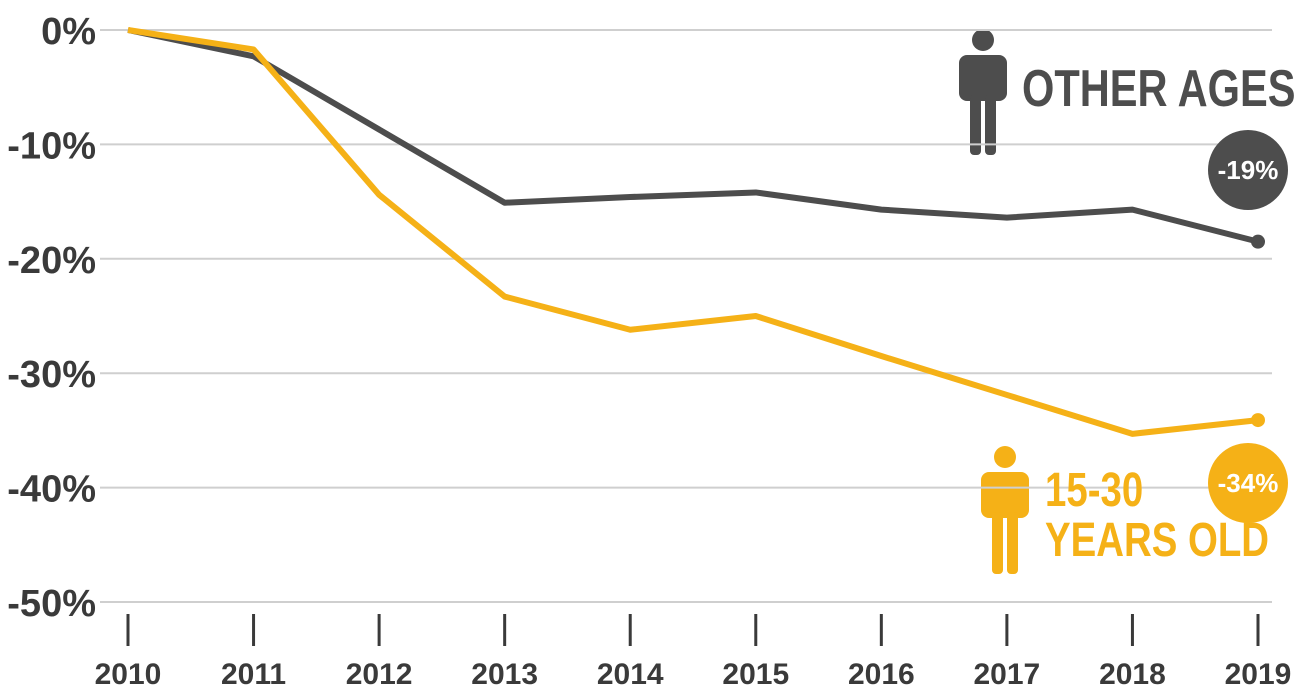 The width and height of the screenshot is (1298, 692). Describe the element at coordinates (504, 674) in the screenshot. I see `x-tick-label: 2013` at that location.